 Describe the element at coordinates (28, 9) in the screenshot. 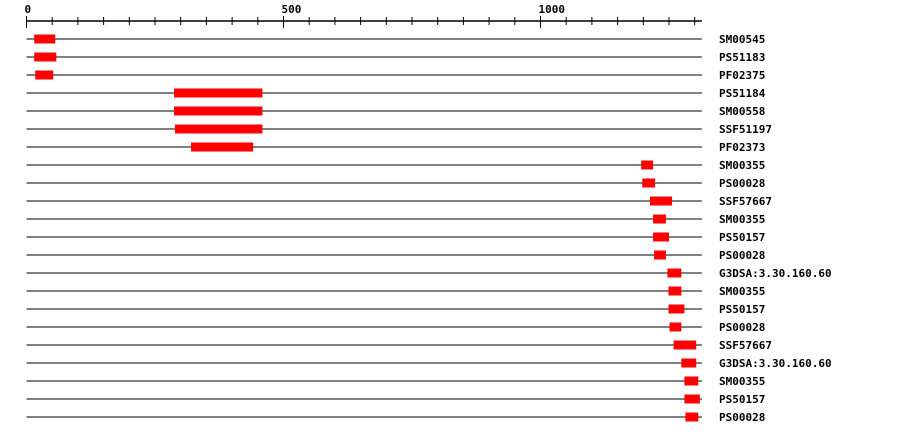

I see `tick-label: 0` at that location.